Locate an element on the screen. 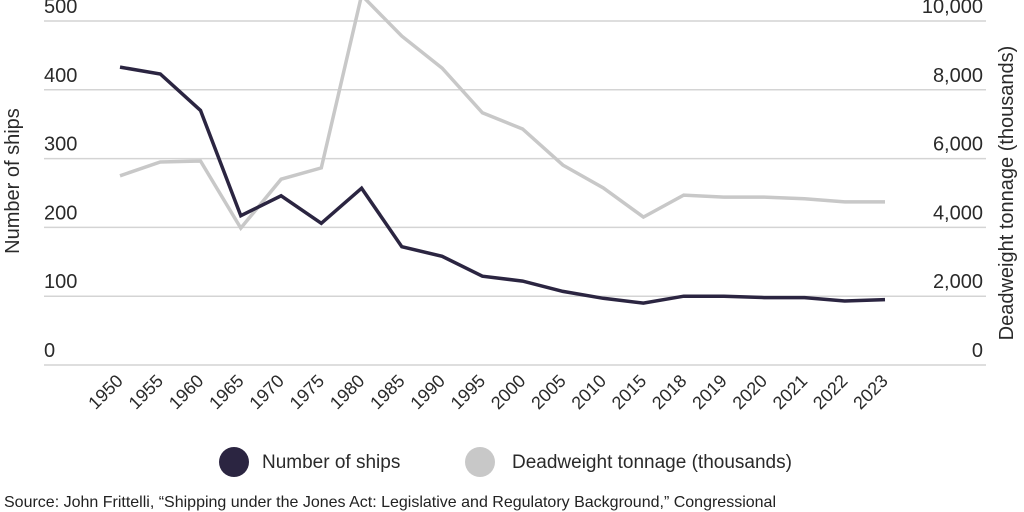 This screenshot has height=512, width=1024. x-tick-label: 1955 is located at coordinates (146, 392).